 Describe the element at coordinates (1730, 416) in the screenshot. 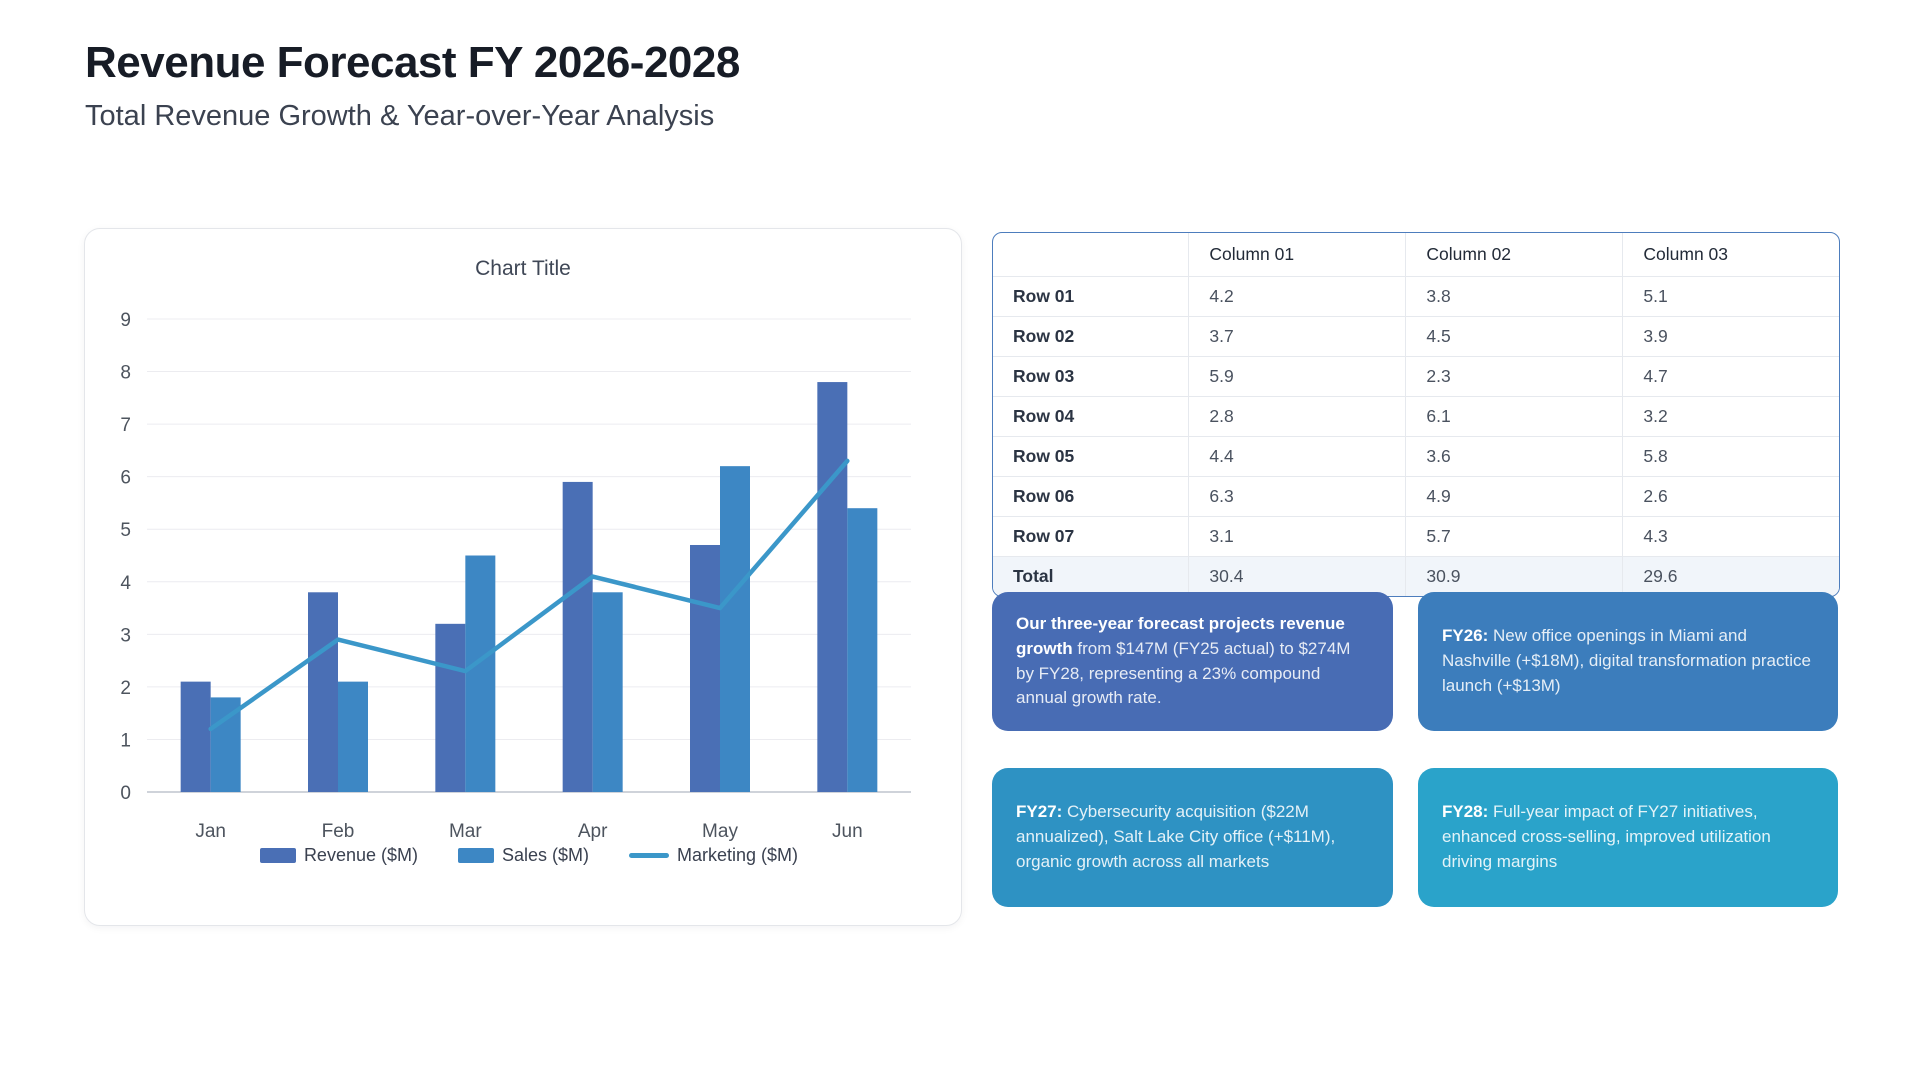

I see `table-cell: 3.2` at that location.